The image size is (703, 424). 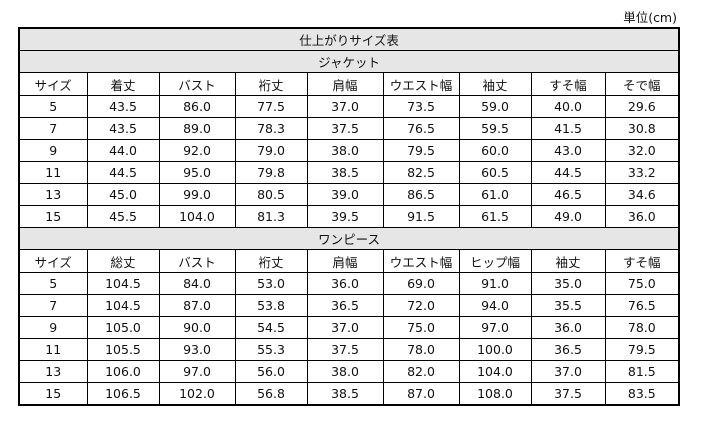 I want to click on onepiece-table-cell: 36.0, so click(x=345, y=283).